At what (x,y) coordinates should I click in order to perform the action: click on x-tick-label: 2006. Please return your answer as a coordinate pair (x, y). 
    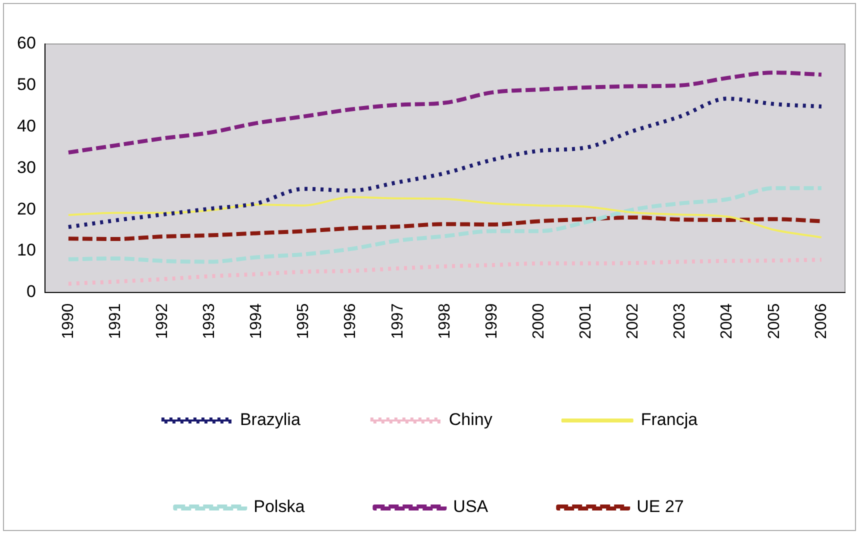
    Looking at the image, I should click on (821, 321).